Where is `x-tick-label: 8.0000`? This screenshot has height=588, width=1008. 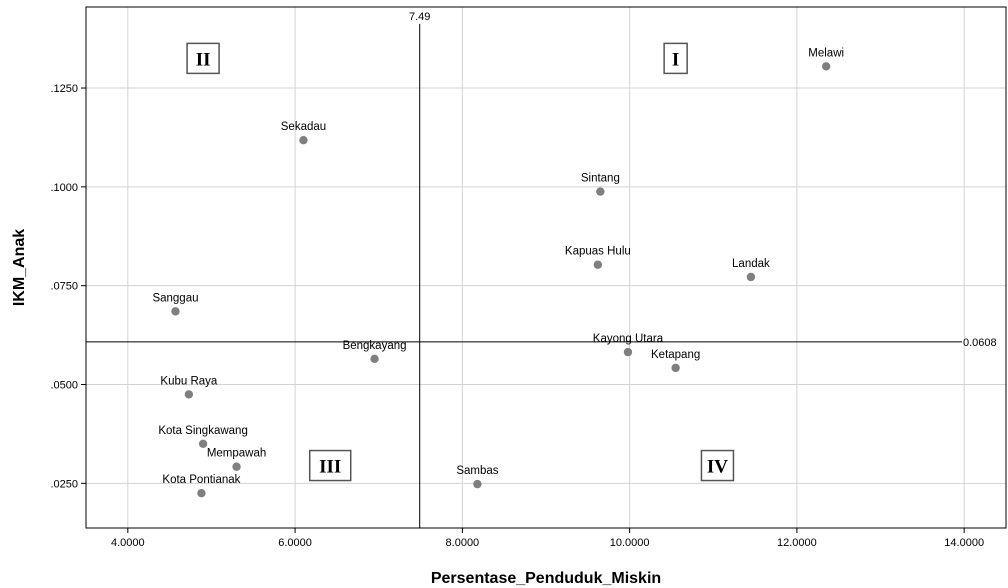
x-tick-label: 8.0000 is located at coordinates (463, 543).